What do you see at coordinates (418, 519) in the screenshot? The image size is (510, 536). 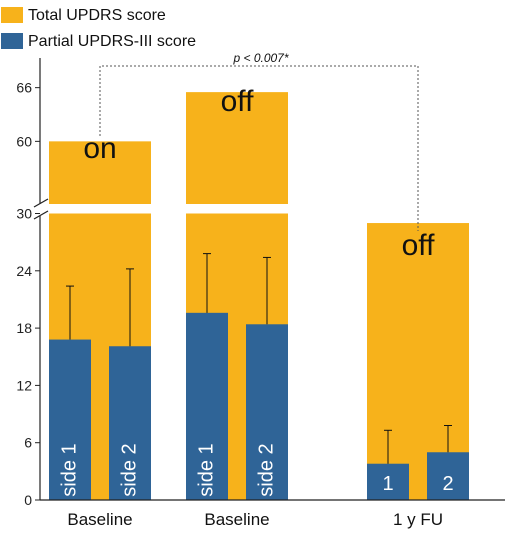 I see `category-label: 1 y FU` at bounding box center [418, 519].